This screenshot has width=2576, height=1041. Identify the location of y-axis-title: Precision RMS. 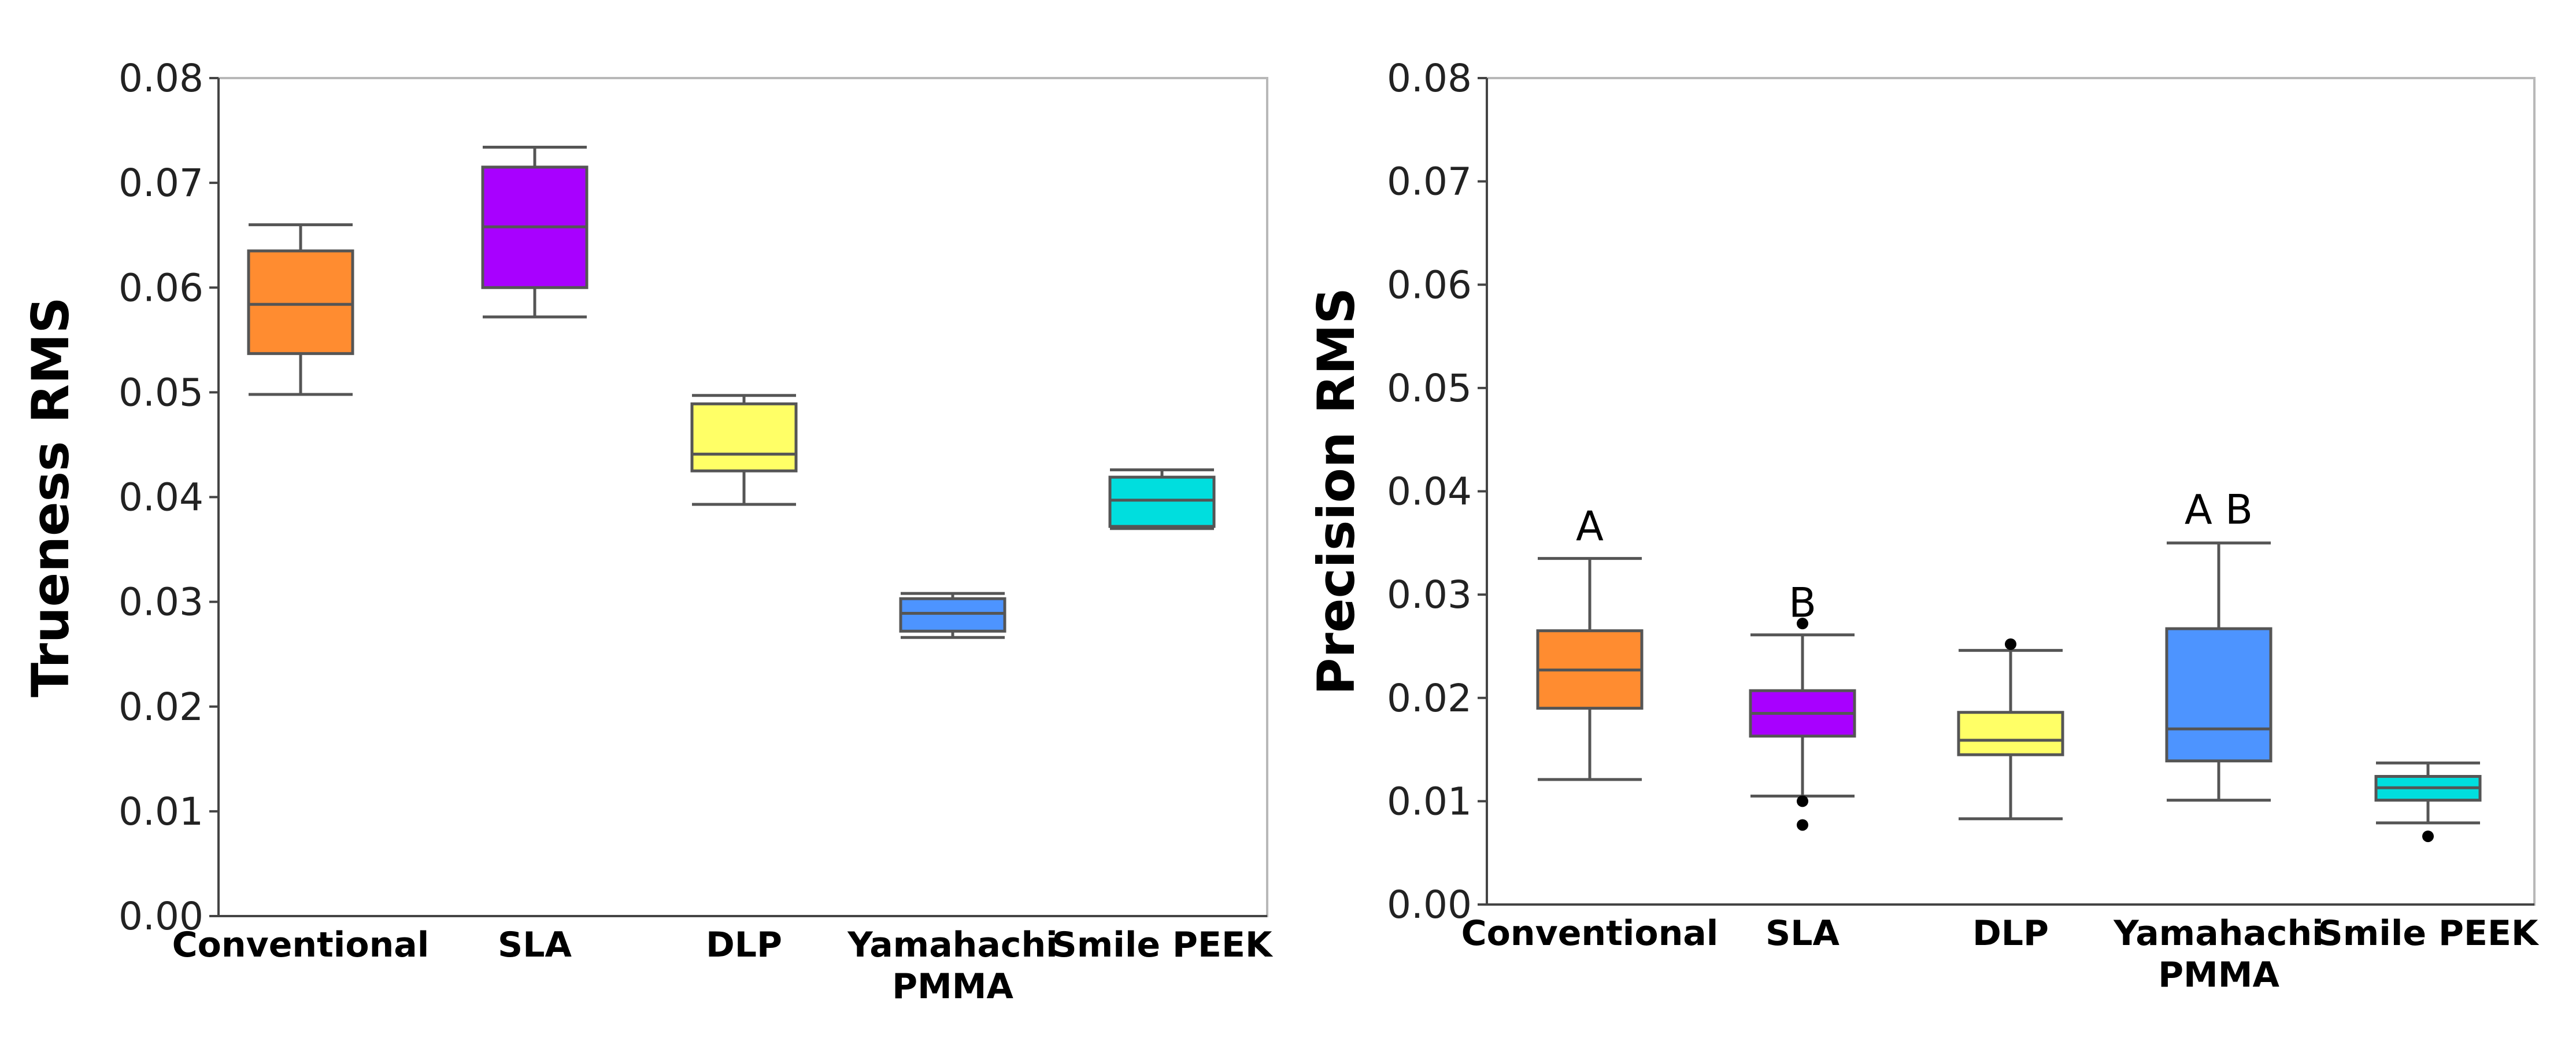
(1336, 491).